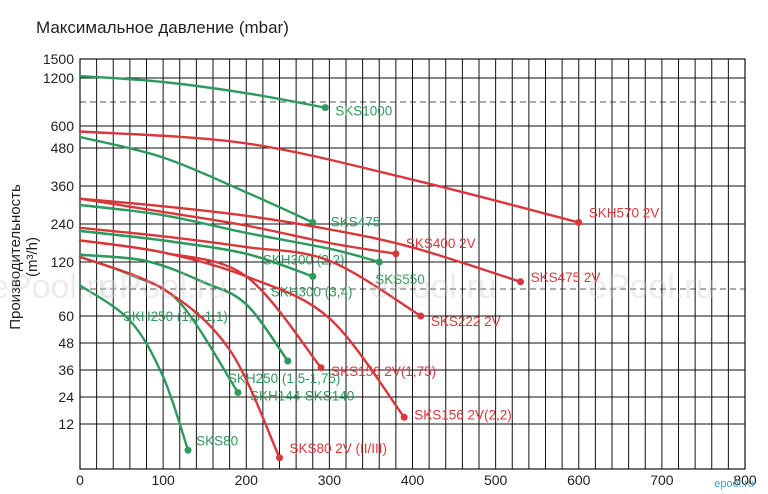  Describe the element at coordinates (579, 480) in the screenshot. I see `x-tick-label: 600` at that location.